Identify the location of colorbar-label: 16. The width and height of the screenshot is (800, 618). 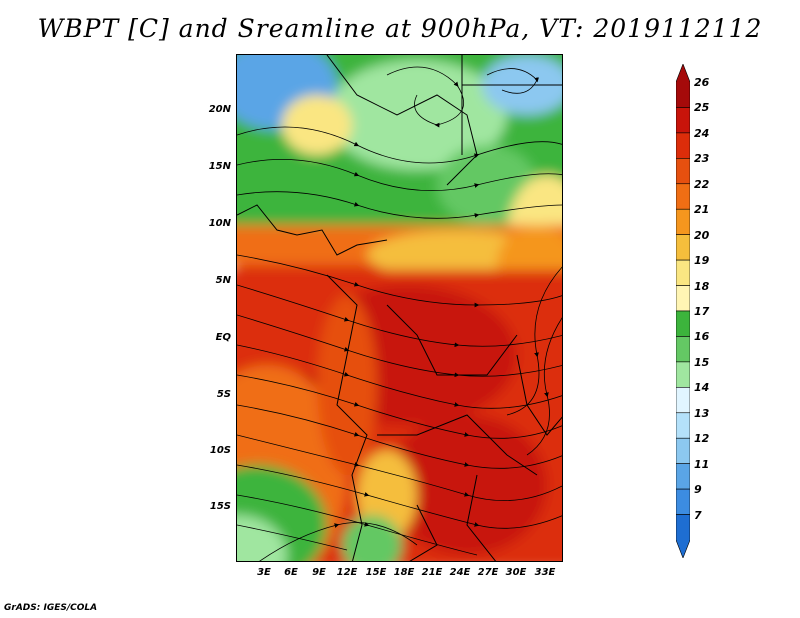
(702, 337).